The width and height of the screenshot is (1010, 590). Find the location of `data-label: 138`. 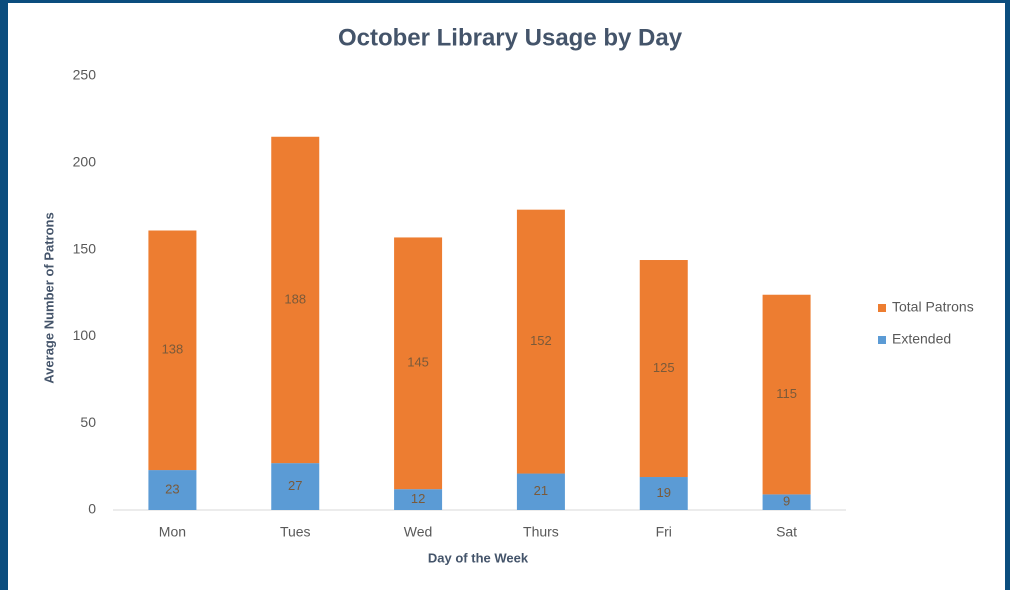

data-label: 138 is located at coordinates (173, 349).